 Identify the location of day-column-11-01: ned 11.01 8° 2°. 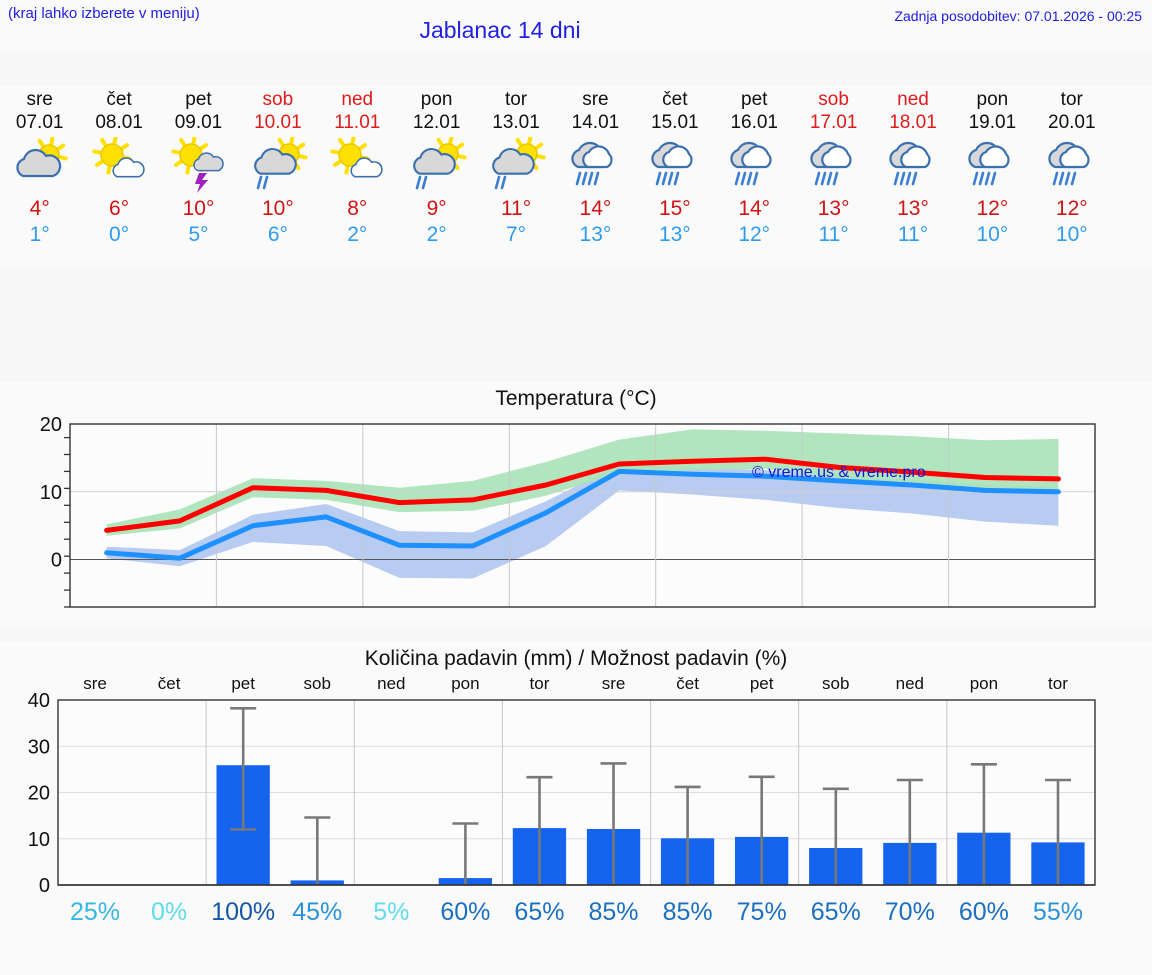
(357, 177).